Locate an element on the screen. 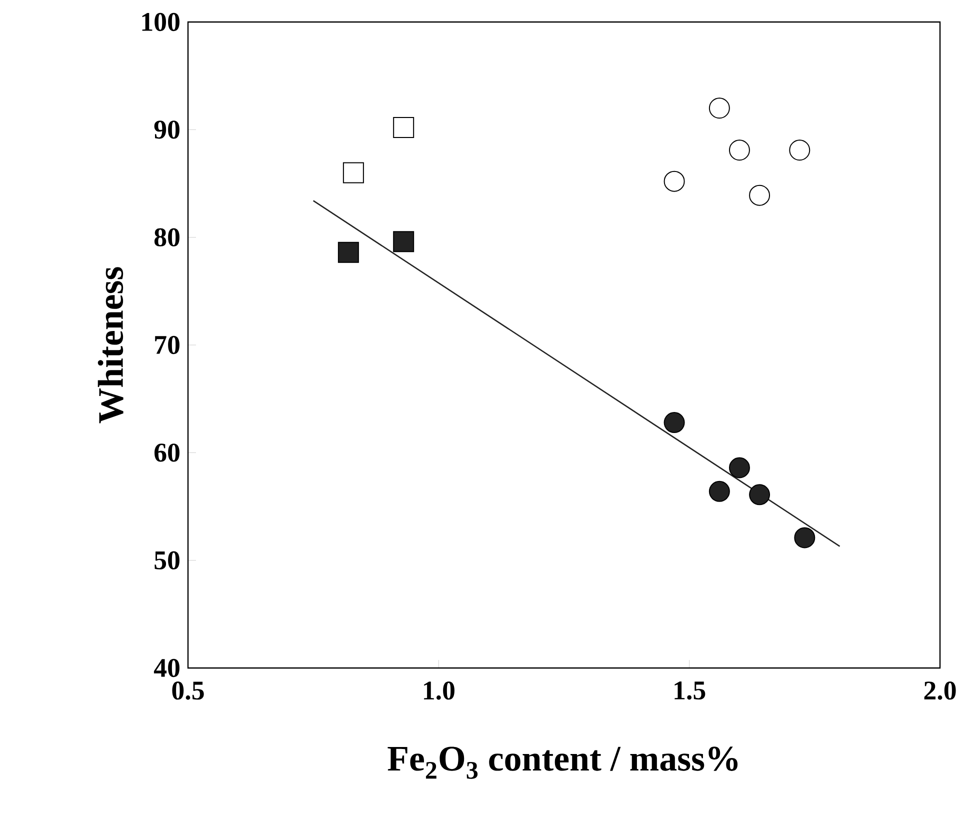  y-tick-label: 70 is located at coordinates (167, 345).